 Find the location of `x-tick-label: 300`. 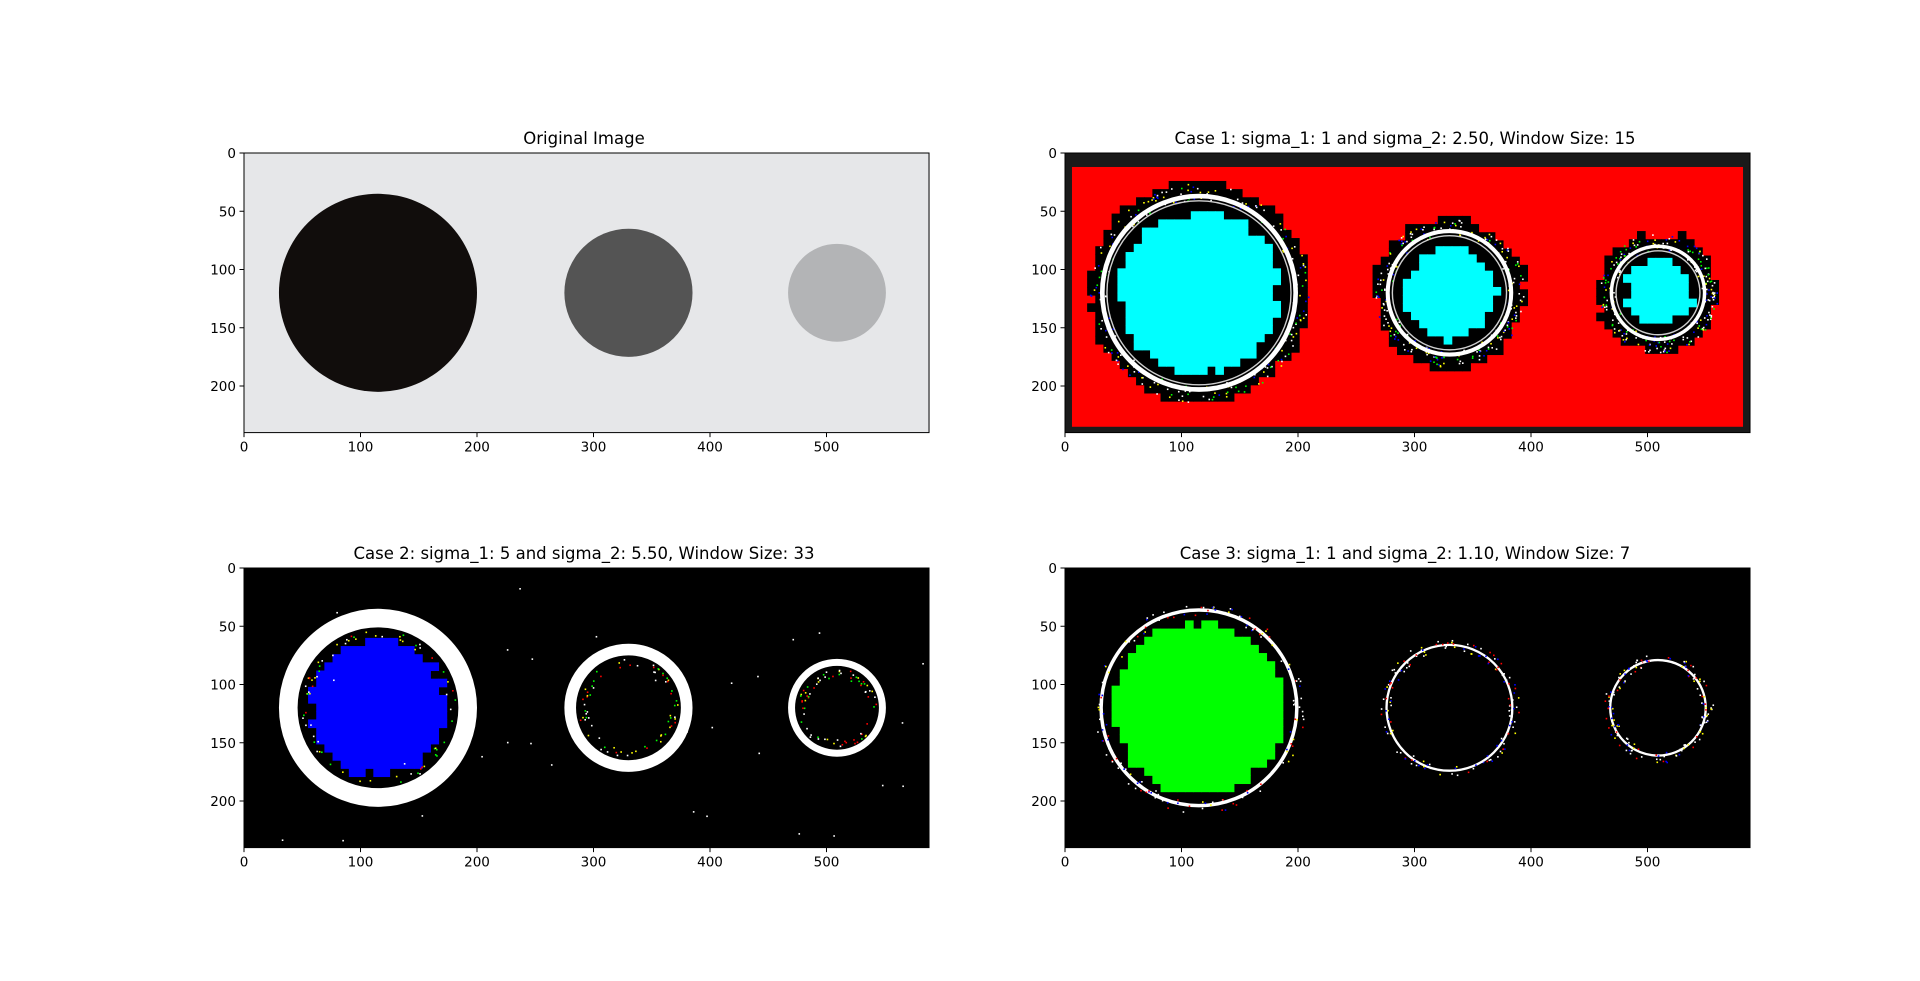

x-tick-label: 300 is located at coordinates (594, 448).